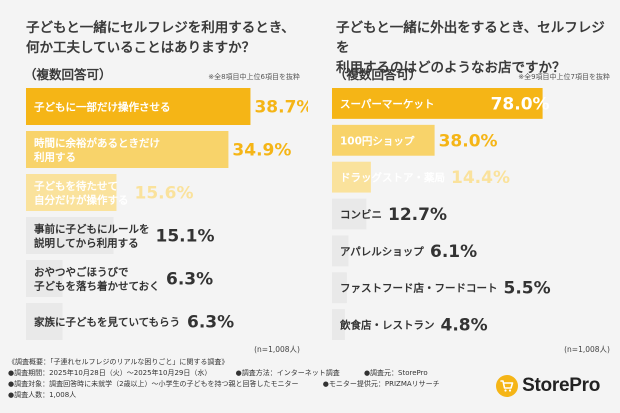  Describe the element at coordinates (377, 140) in the screenshot. I see `bar-category-label: 100円ショップ` at that location.